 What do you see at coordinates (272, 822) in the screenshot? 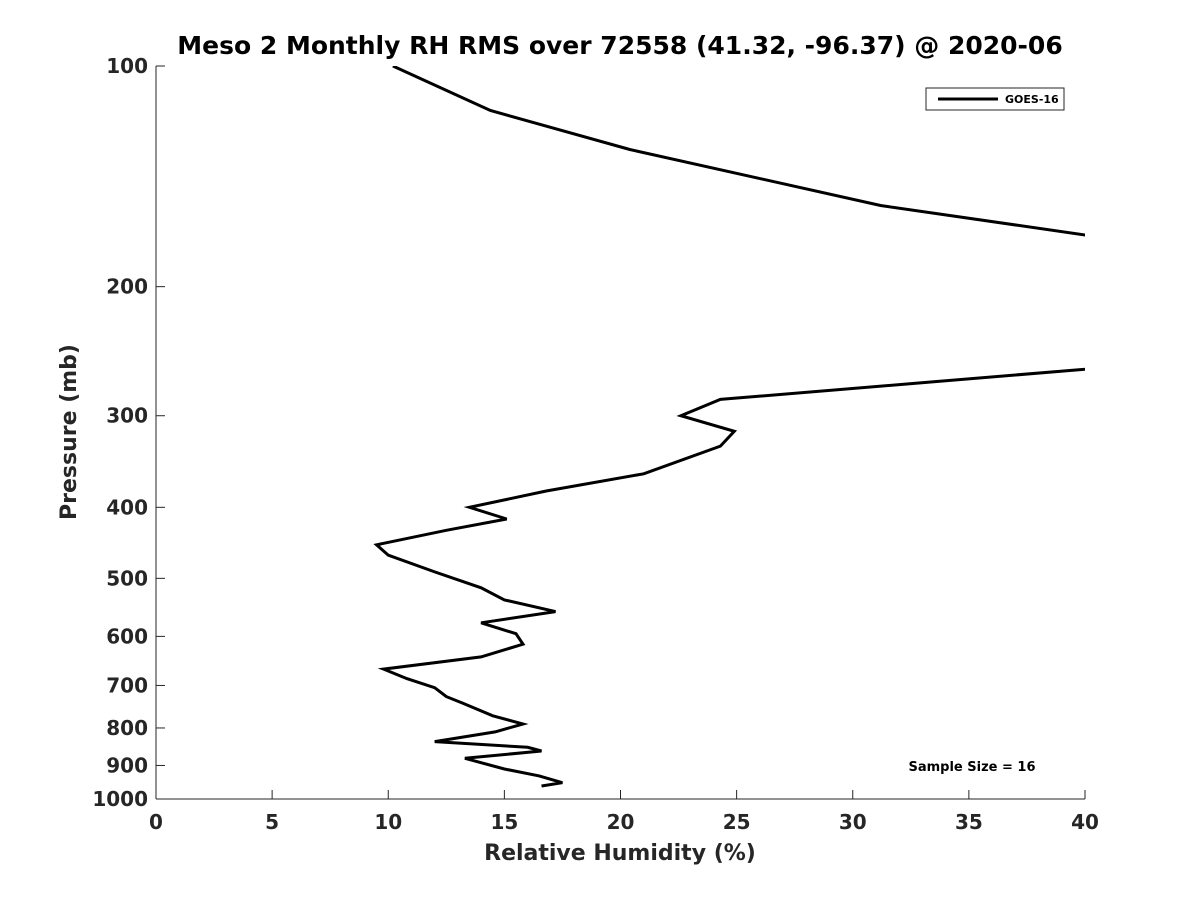
I see `x-tick-label: 5` at bounding box center [272, 822].